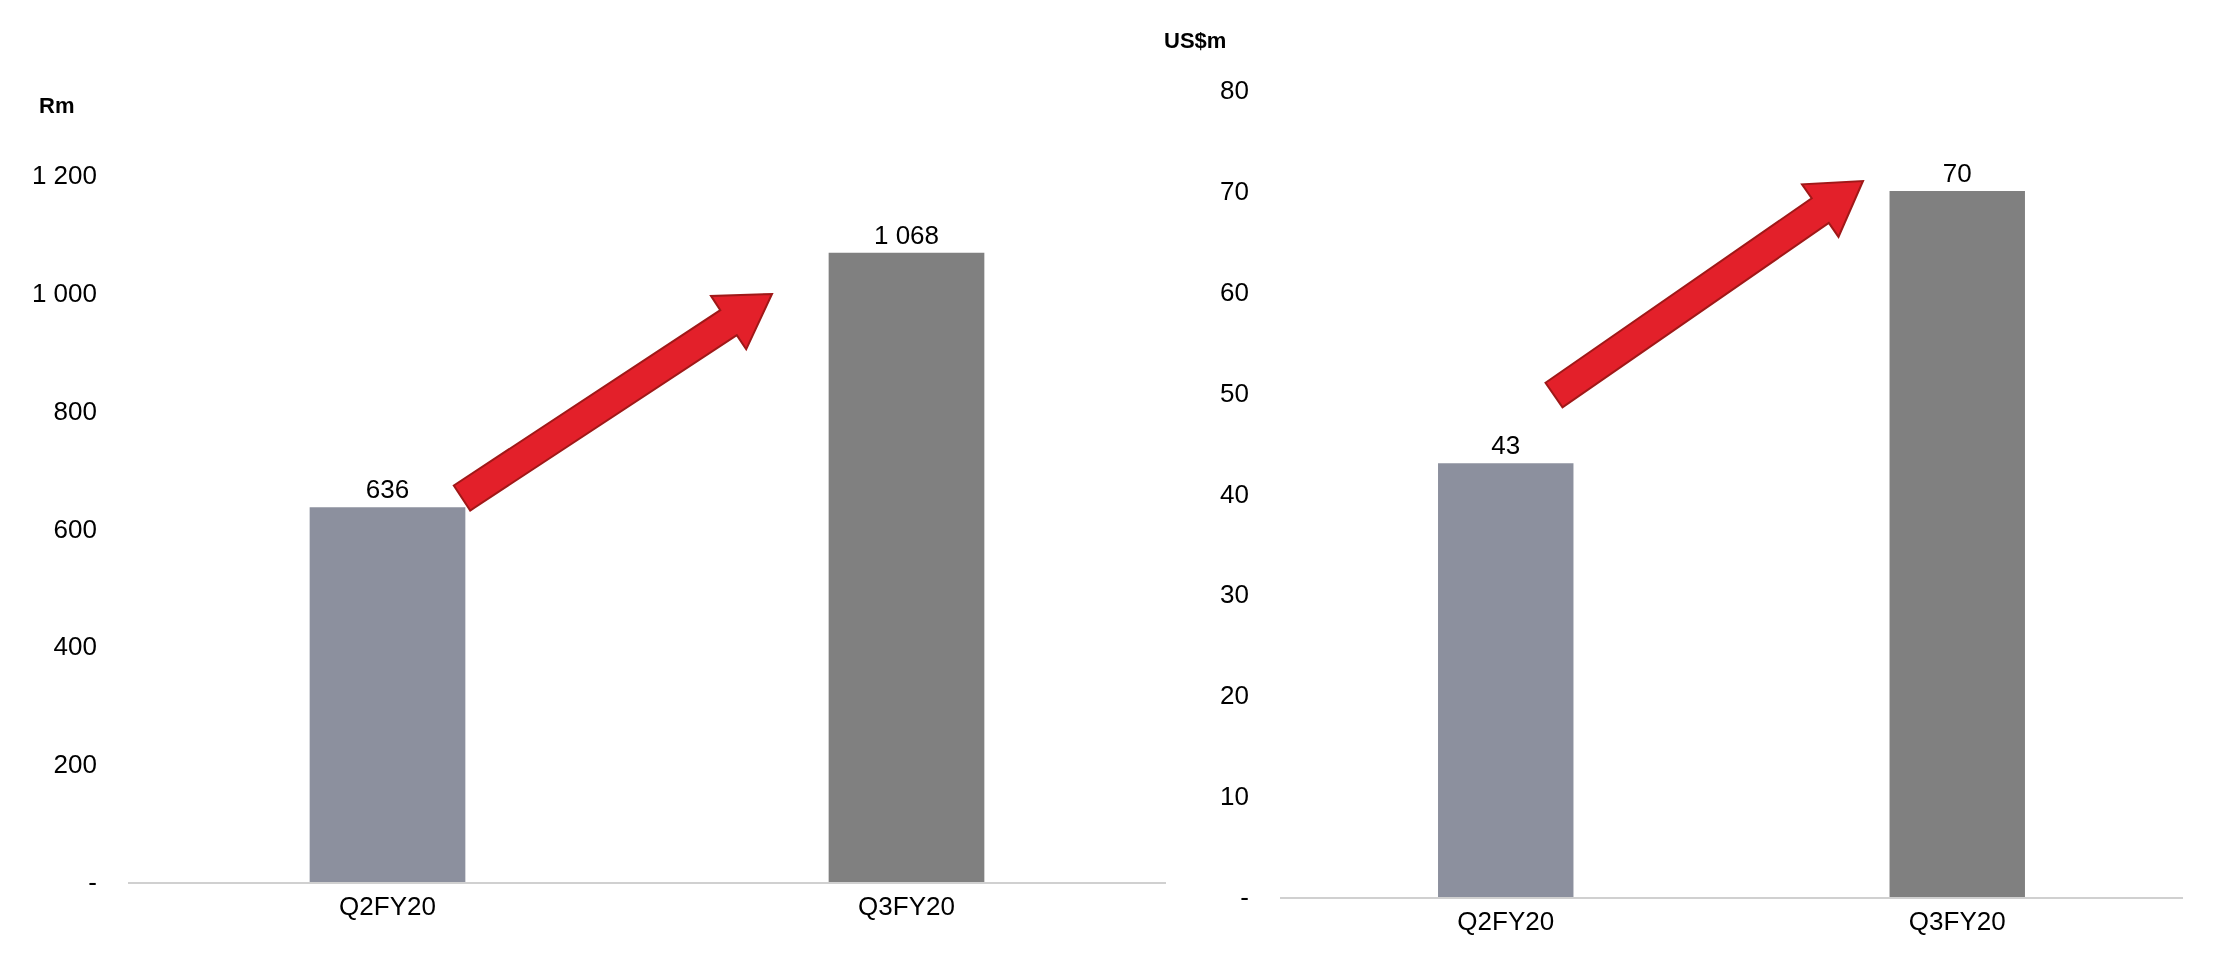 Image resolution: width=2230 pixels, height=953 pixels. Describe the element at coordinates (64, 292) in the screenshot. I see `y-tick-label: 1 000` at that location.